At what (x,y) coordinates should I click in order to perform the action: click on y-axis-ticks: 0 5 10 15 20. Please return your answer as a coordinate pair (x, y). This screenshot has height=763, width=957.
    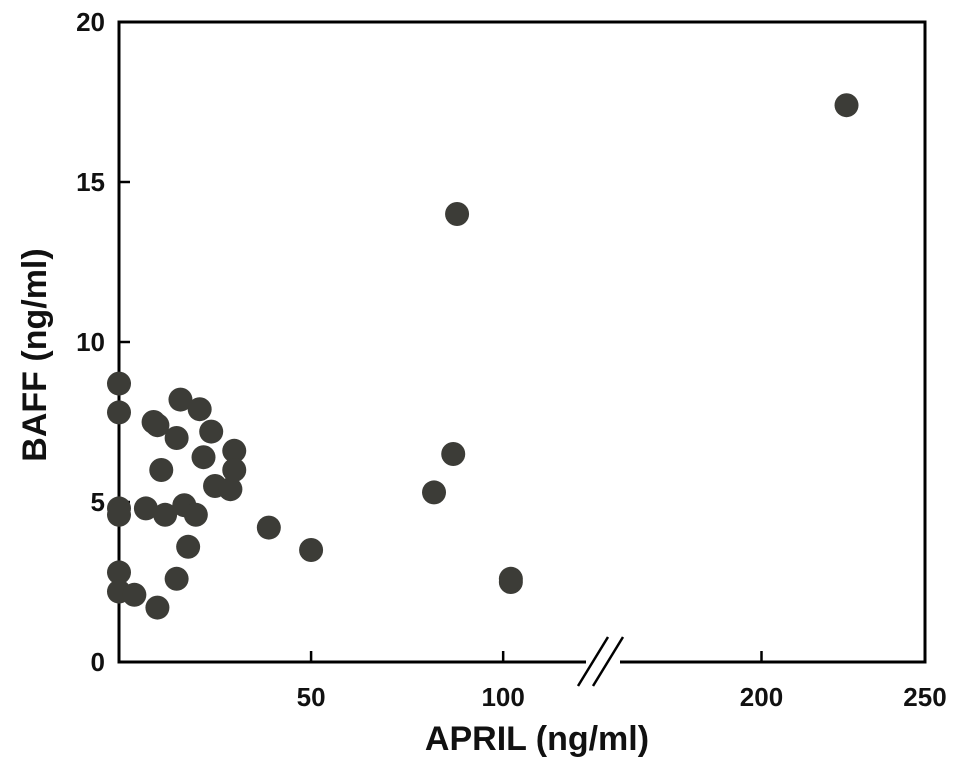
    Looking at the image, I should click on (103, 342).